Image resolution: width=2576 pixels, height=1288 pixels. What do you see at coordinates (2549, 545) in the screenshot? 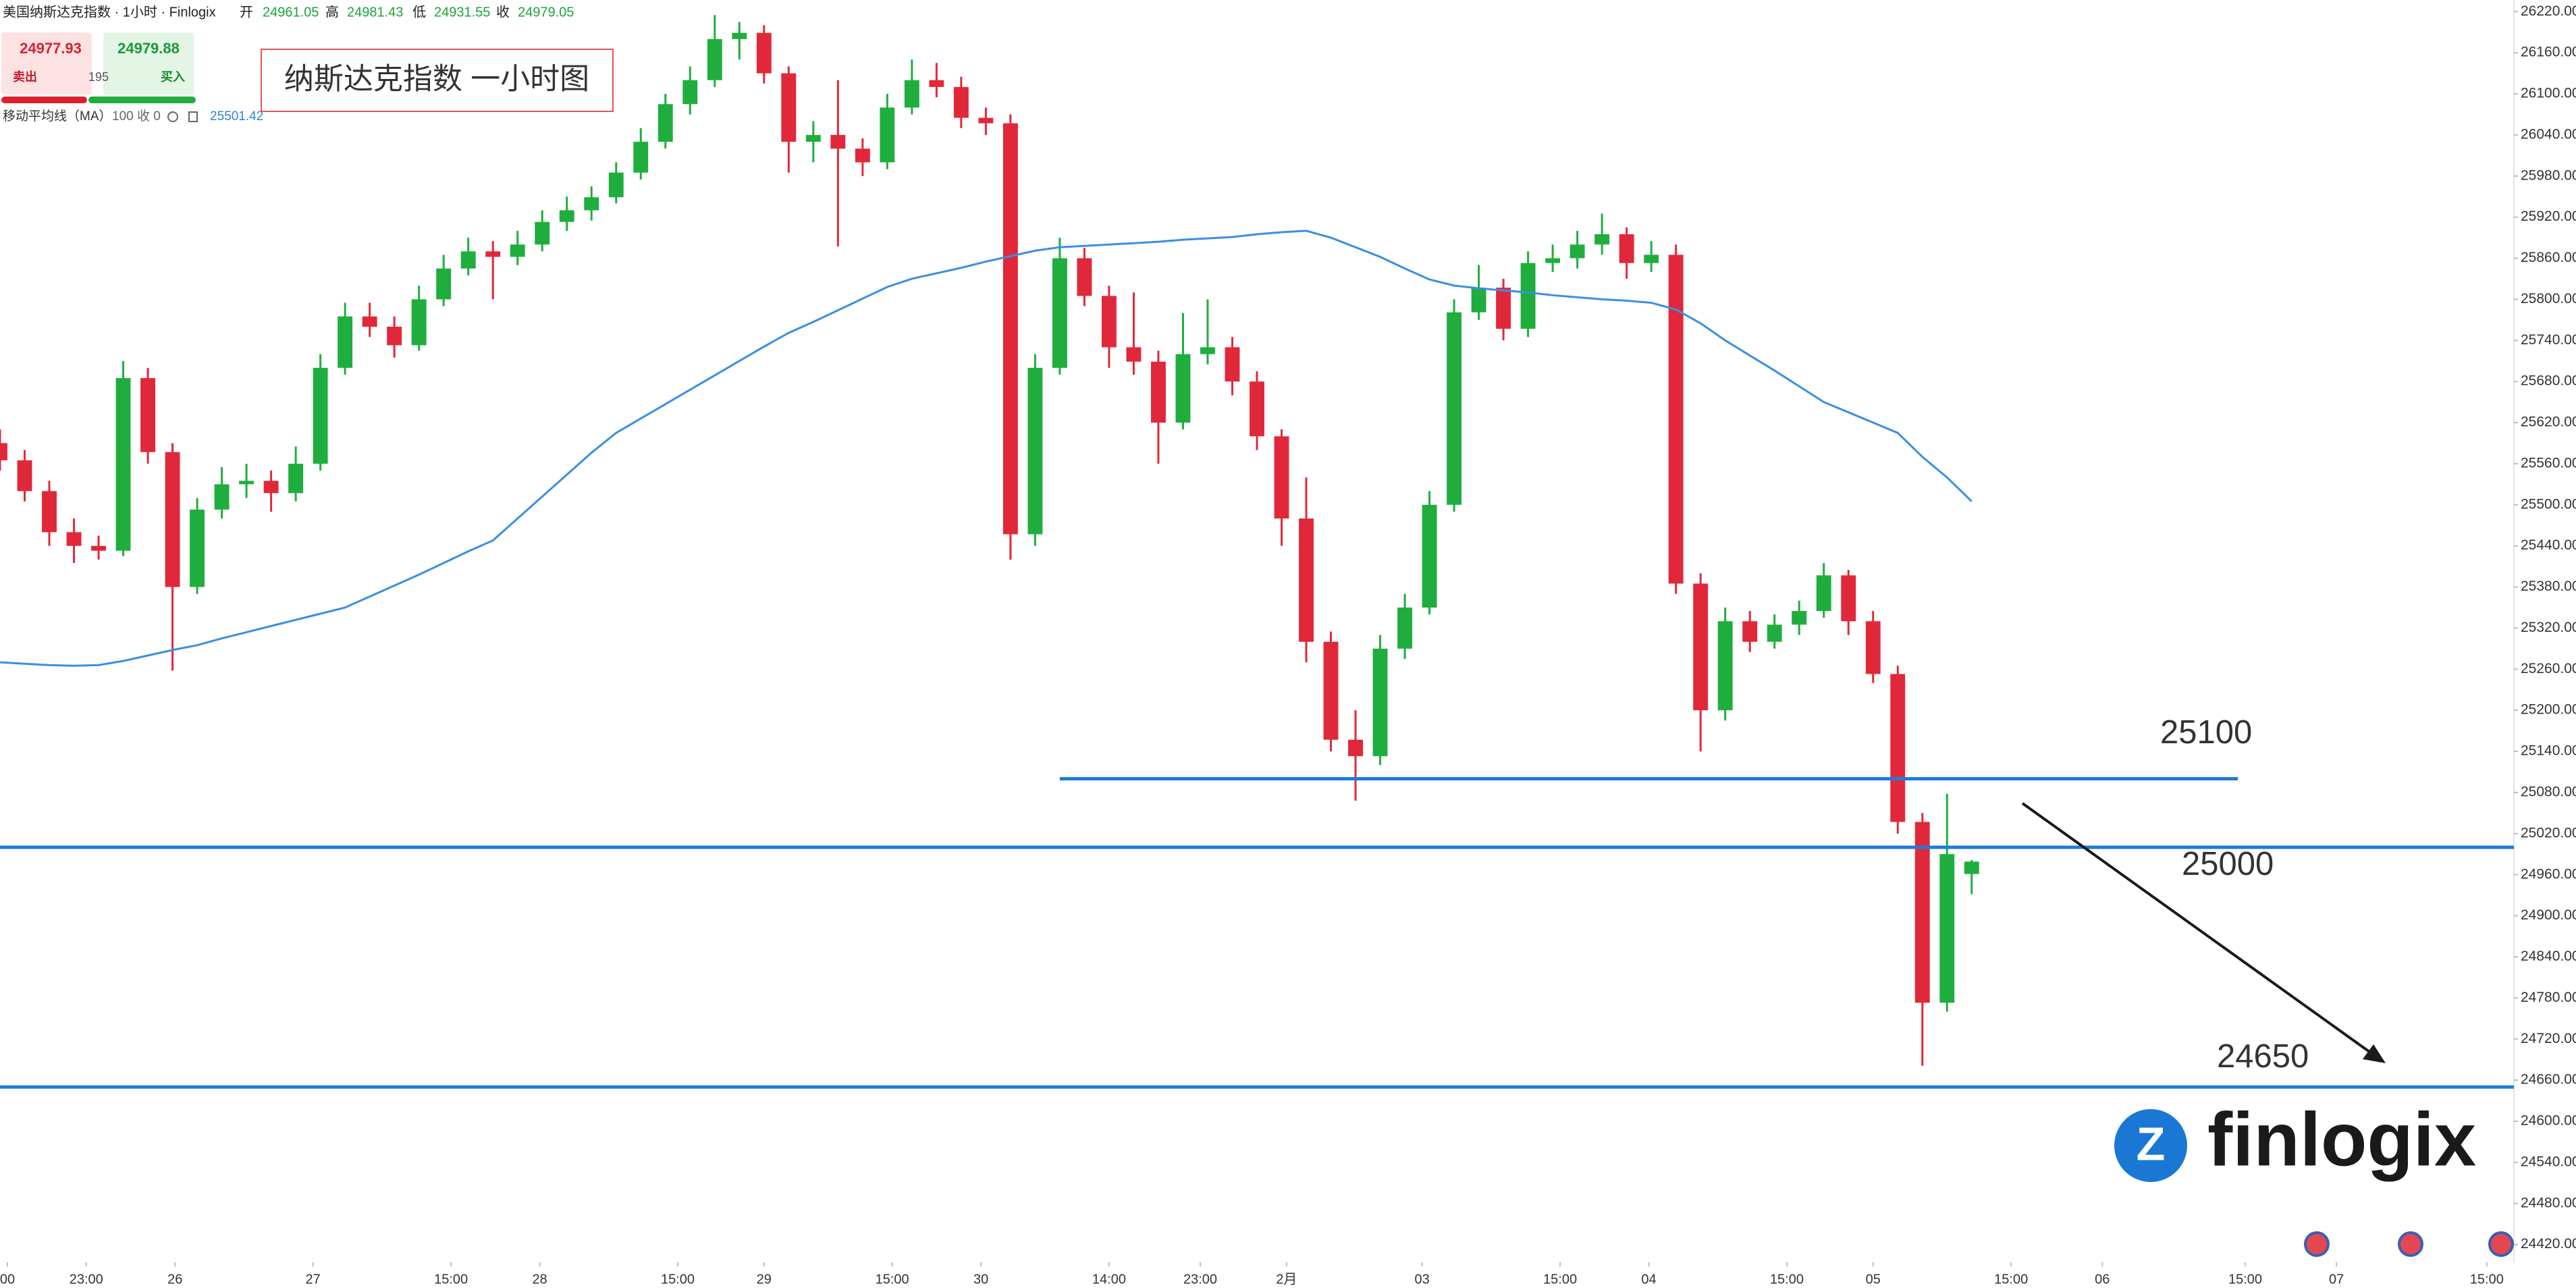
I see `y-tick-label: 25440.00` at bounding box center [2549, 545].